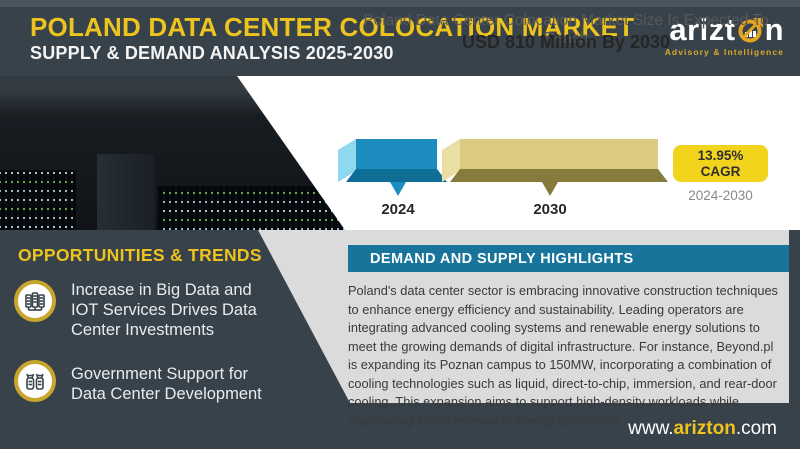 This screenshot has height=449, width=800. I want to click on url-brand: arizton, so click(704, 428).